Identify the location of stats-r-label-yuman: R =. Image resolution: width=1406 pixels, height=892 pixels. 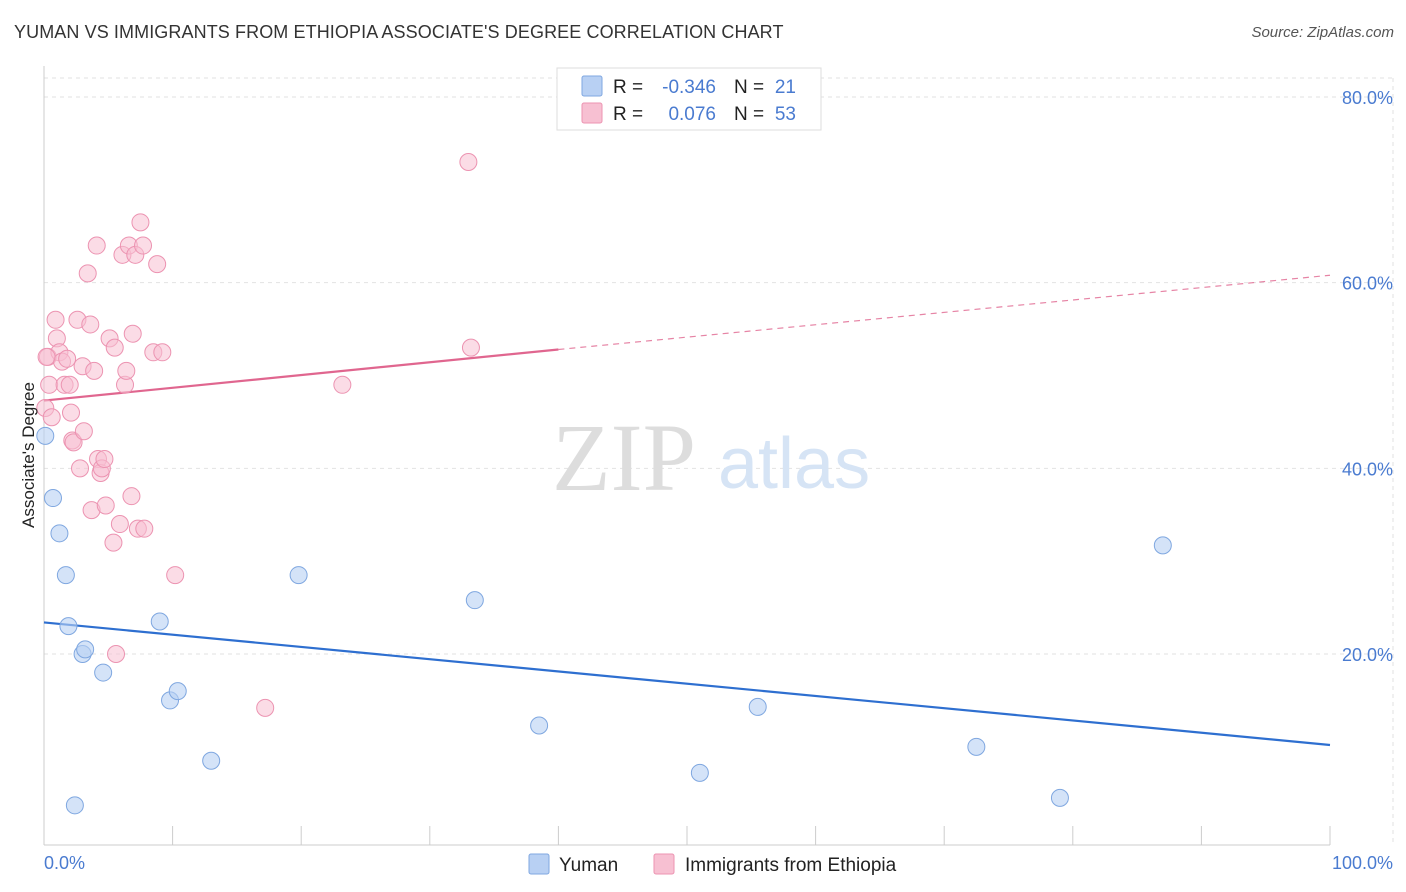
(628, 87).